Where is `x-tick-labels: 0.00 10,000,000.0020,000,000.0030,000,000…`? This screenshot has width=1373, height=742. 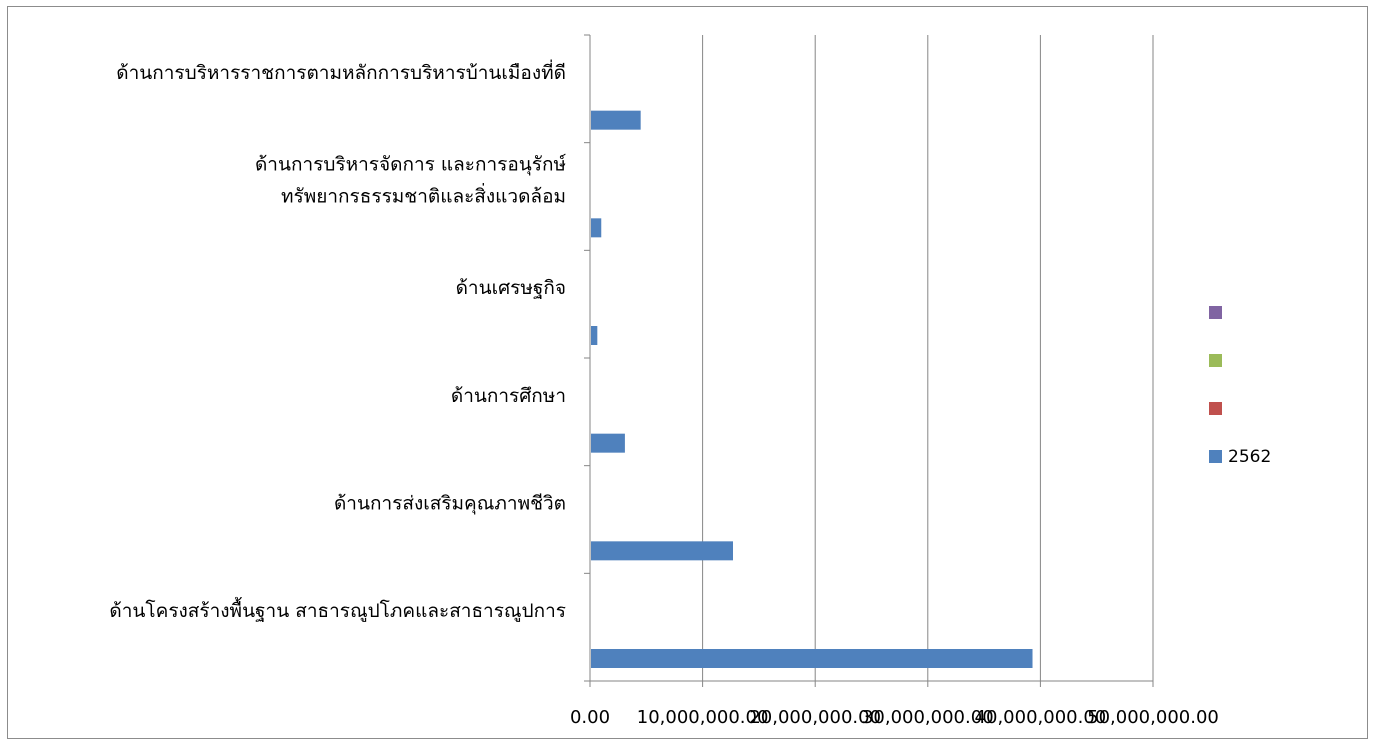
x-tick-labels: 0.00 10,000,000.0020,000,000.0030,000,000… is located at coordinates (894, 717).